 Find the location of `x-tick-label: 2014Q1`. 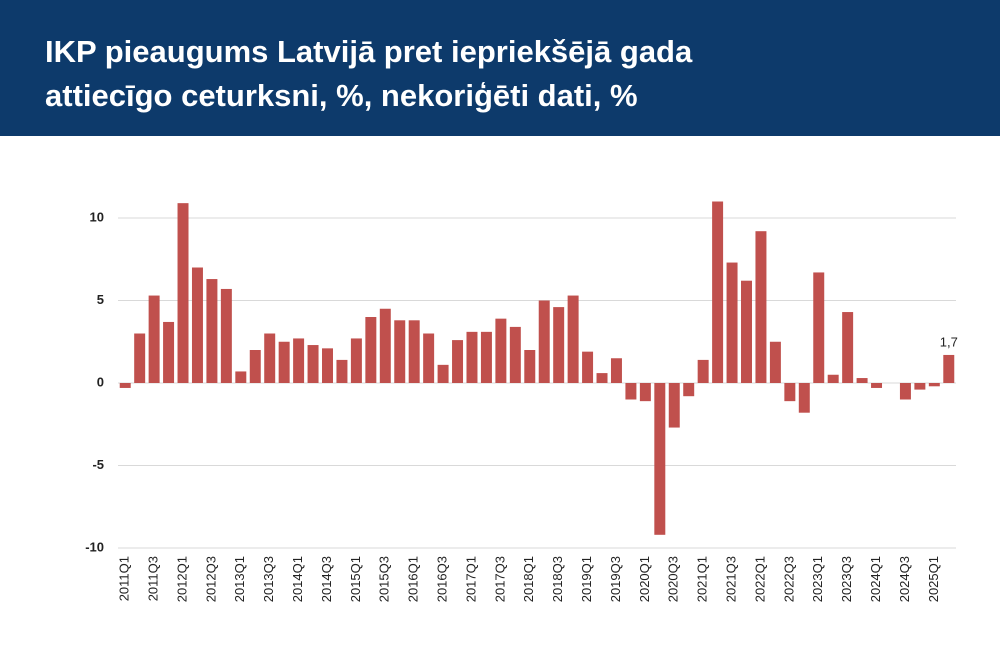

x-tick-label: 2014Q1 is located at coordinates (297, 579).